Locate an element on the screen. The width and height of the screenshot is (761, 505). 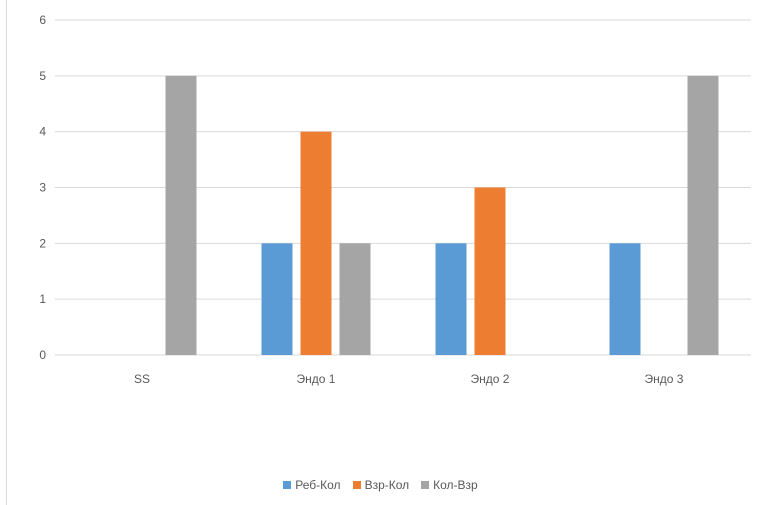
y-tick-label: 2 is located at coordinates (42, 243).